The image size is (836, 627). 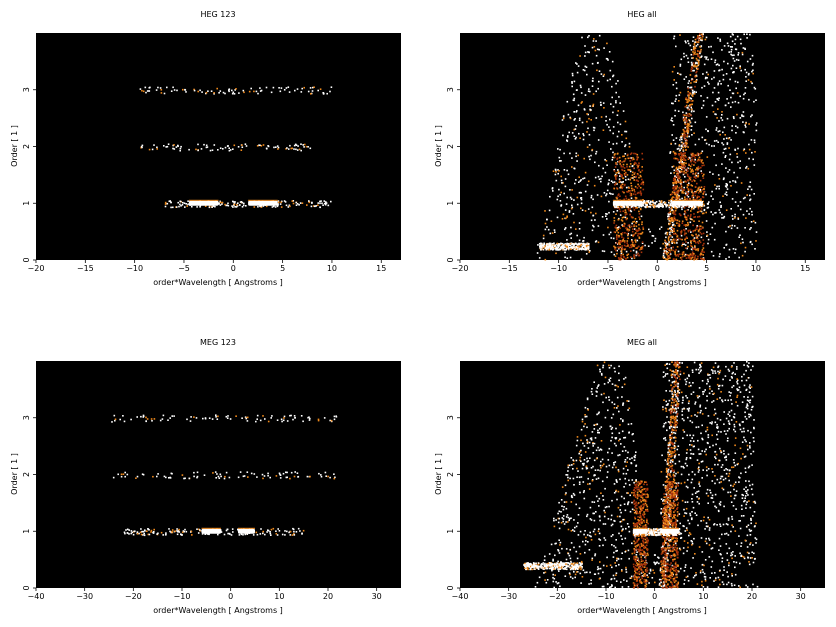 I want to click on x-tick-label: 10, so click(x=332, y=268).